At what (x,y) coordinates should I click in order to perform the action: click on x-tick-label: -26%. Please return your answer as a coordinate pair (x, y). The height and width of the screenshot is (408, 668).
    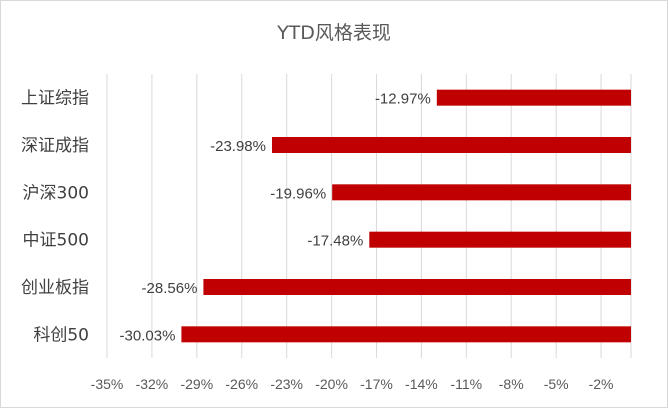
    Looking at the image, I should click on (241, 384).